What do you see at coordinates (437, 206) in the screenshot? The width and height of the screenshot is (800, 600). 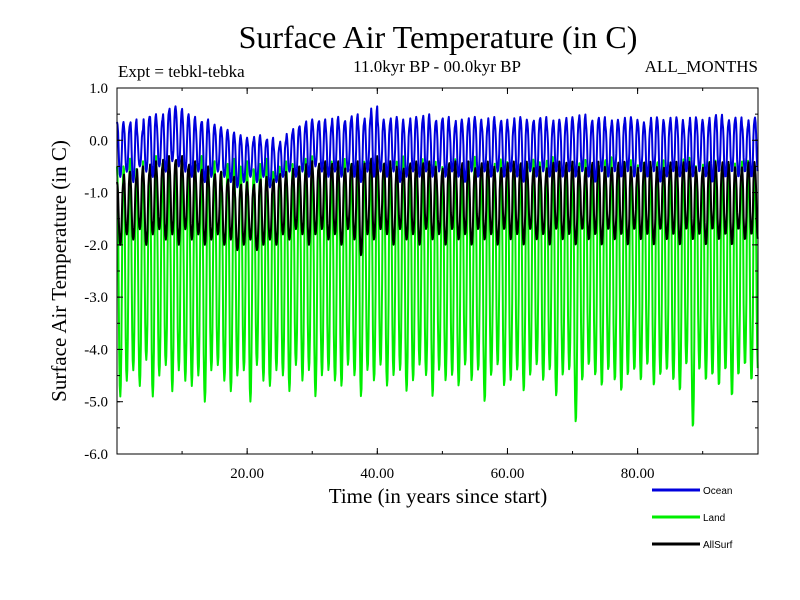 I see `series-line-allsurf` at bounding box center [437, 206].